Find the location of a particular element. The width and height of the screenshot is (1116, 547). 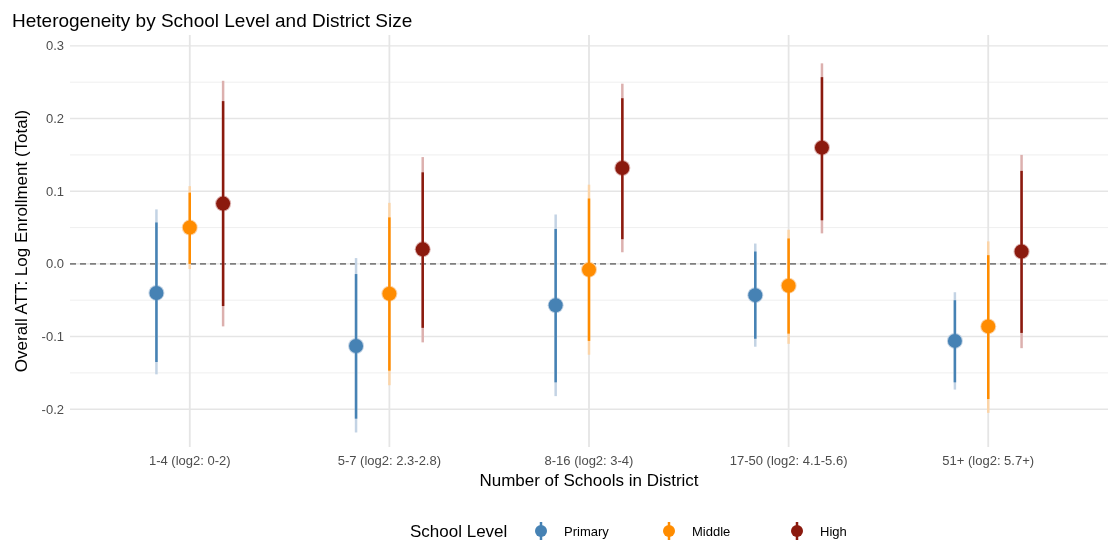

y-tick-label: 0.0 is located at coordinates (54, 264).